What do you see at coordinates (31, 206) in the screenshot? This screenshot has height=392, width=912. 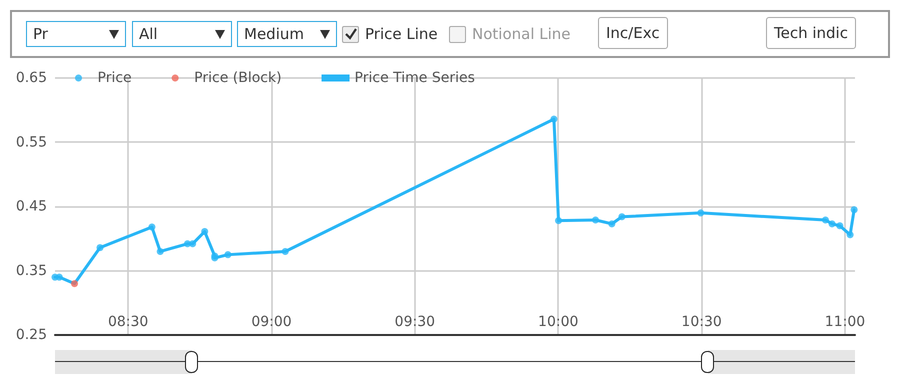 I see `y-tick-label: 0.45` at bounding box center [31, 206].